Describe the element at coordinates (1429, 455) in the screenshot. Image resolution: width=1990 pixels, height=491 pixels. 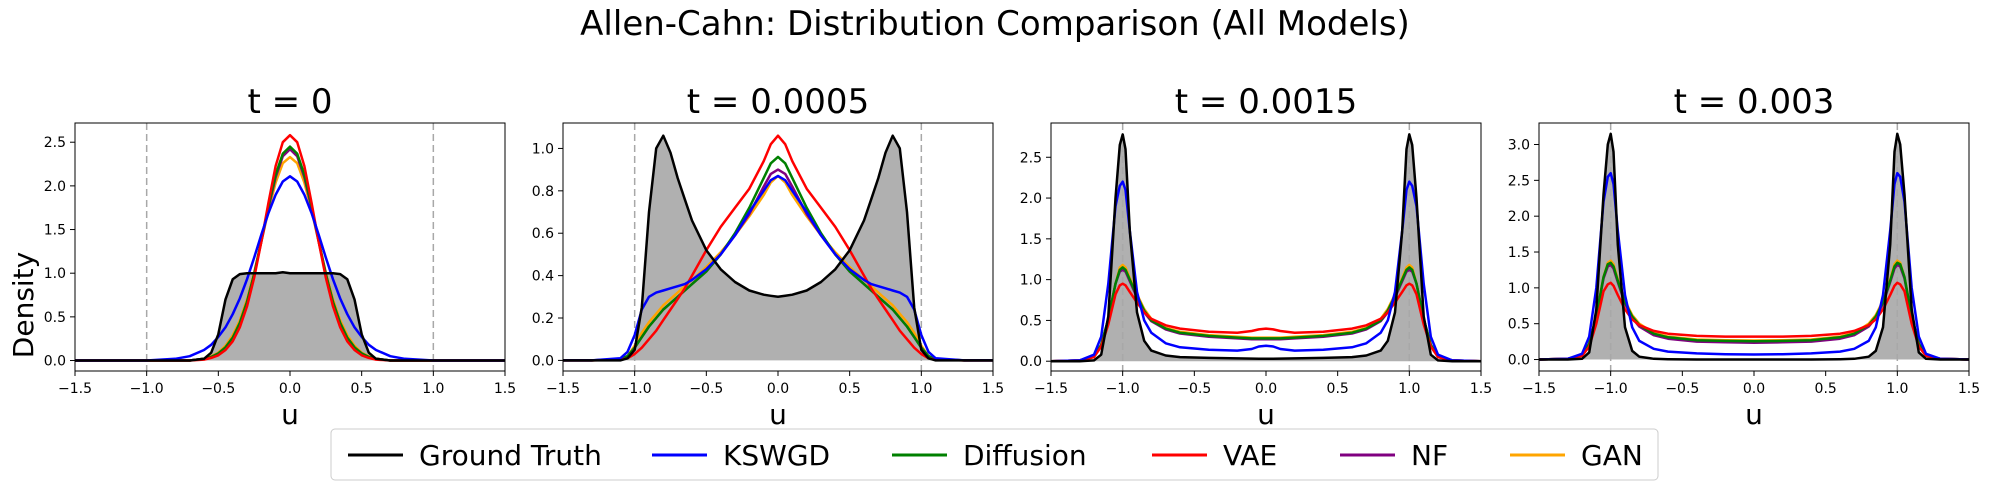
I see `legend-label: NF` at that location.